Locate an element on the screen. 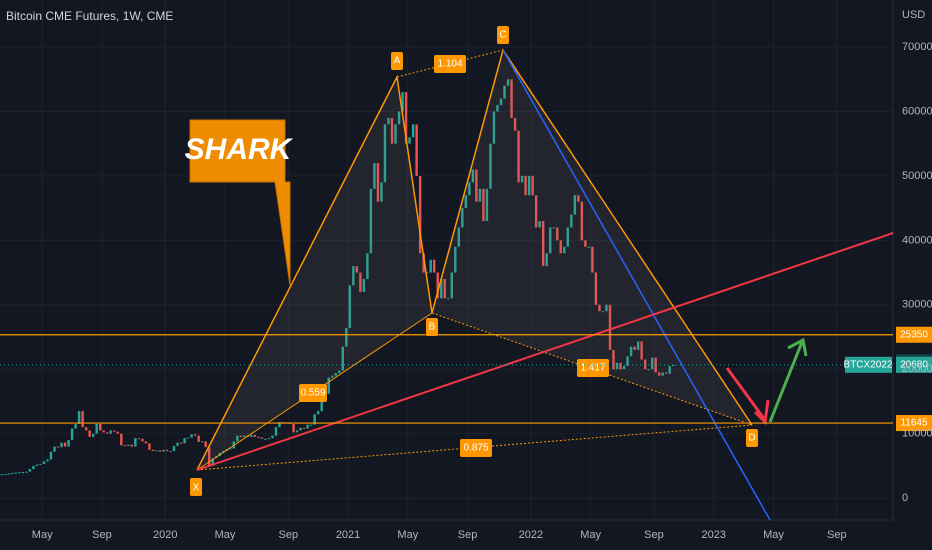 The image size is (932, 550). x-tick-label: 2021 is located at coordinates (348, 535).